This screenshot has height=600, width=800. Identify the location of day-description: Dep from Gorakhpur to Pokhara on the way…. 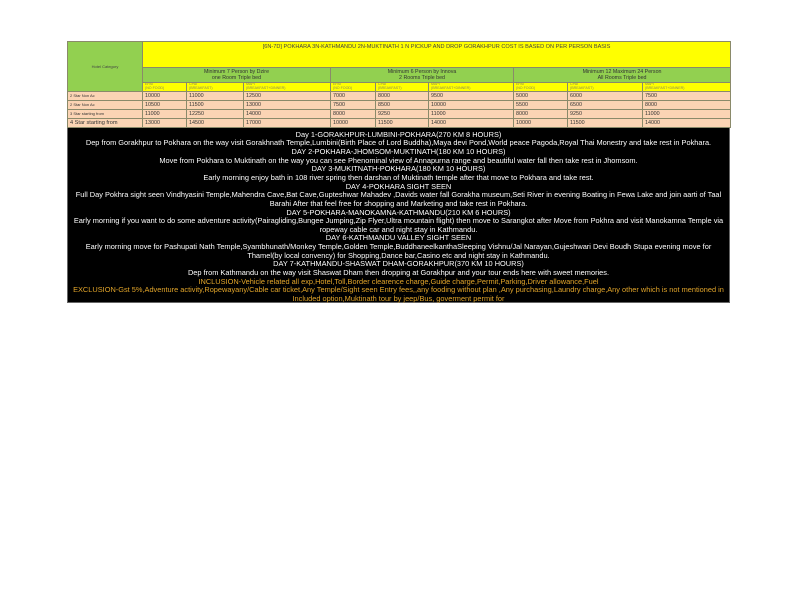
(398, 143).